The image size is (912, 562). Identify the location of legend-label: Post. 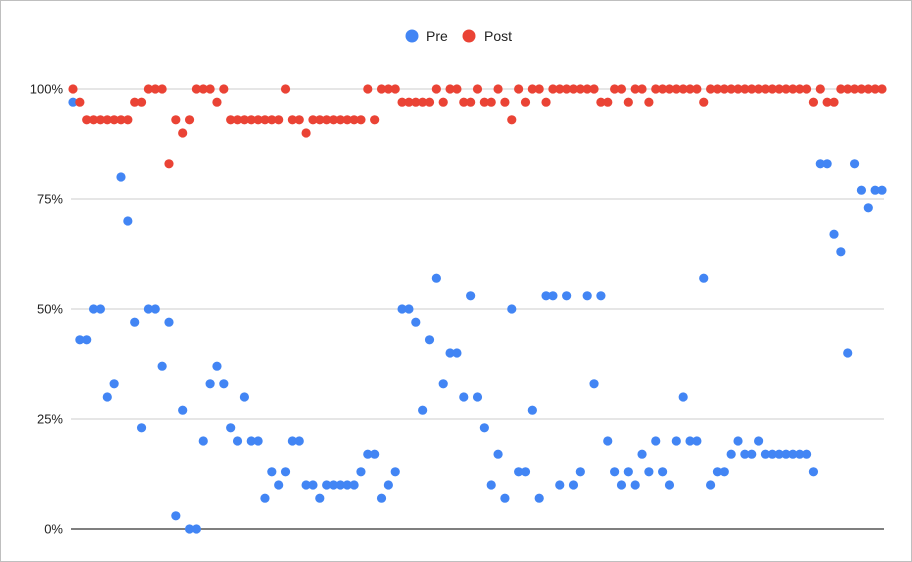
(498, 36).